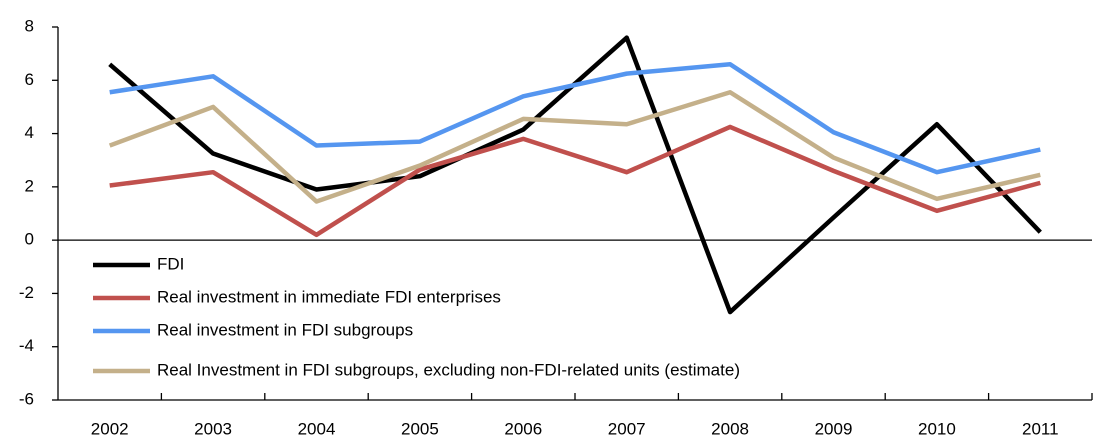  I want to click on y-tick-label: 4, so click(29, 132).